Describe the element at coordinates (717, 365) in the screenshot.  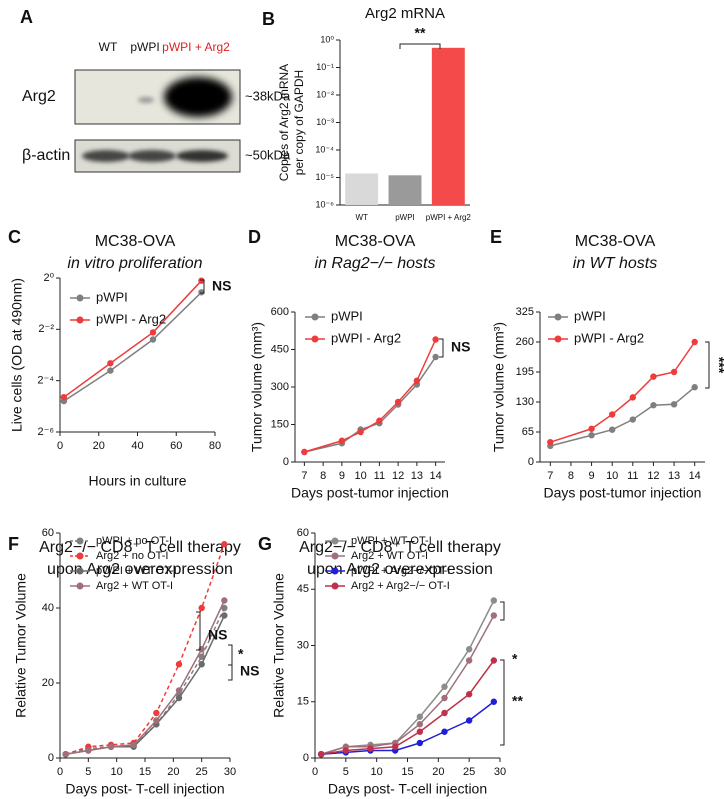
I see `annotation: ***` at that location.